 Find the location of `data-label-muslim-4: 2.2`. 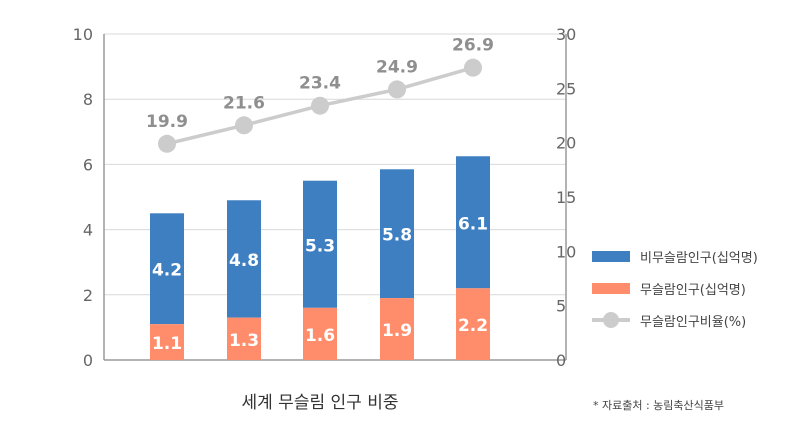

data-label-muslim-4: 2.2 is located at coordinates (473, 326).